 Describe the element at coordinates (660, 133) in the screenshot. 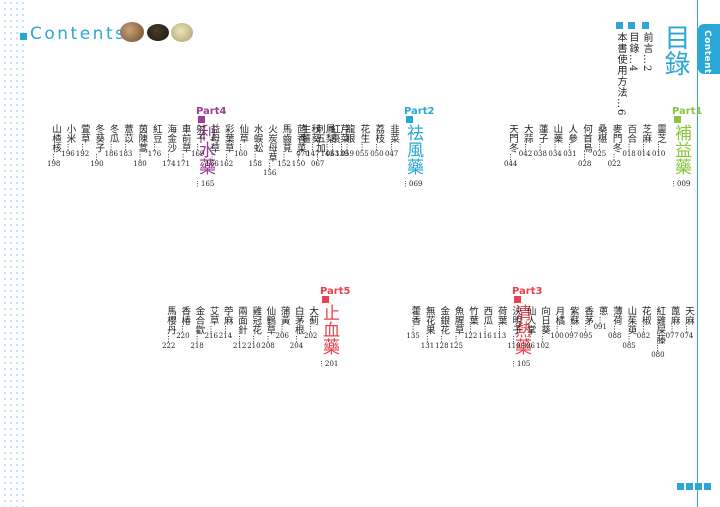

I see `toc-entry-name: 靈芝` at that location.